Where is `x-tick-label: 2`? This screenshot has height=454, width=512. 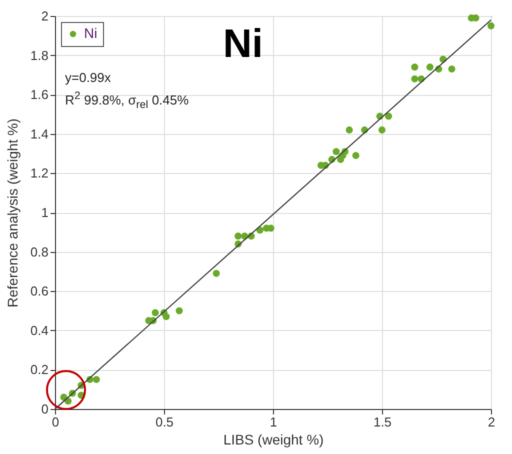
x-tick-label: 2 is located at coordinates (492, 422).